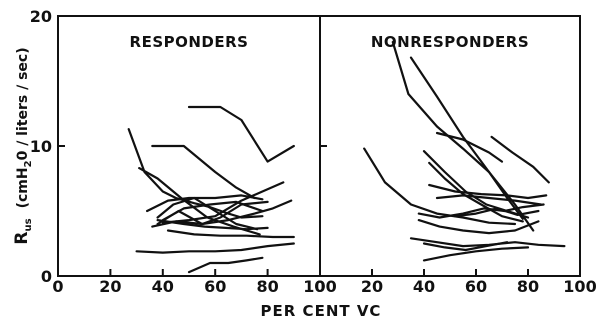 Image resolution: width=596 pixels, height=325 pixels. Describe the element at coordinates (41, 16) in the screenshot. I see `y-tick-label: 20` at that location.